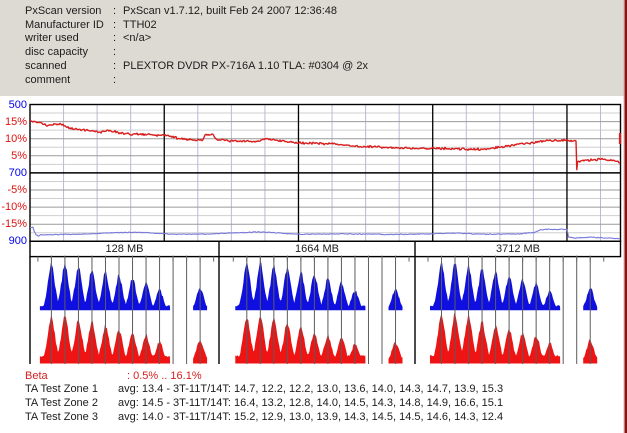 The height and width of the screenshot is (433, 627). What do you see at coordinates (17, 241) in the screenshot?
I see `y-axis-label-900: 900` at bounding box center [17, 241].